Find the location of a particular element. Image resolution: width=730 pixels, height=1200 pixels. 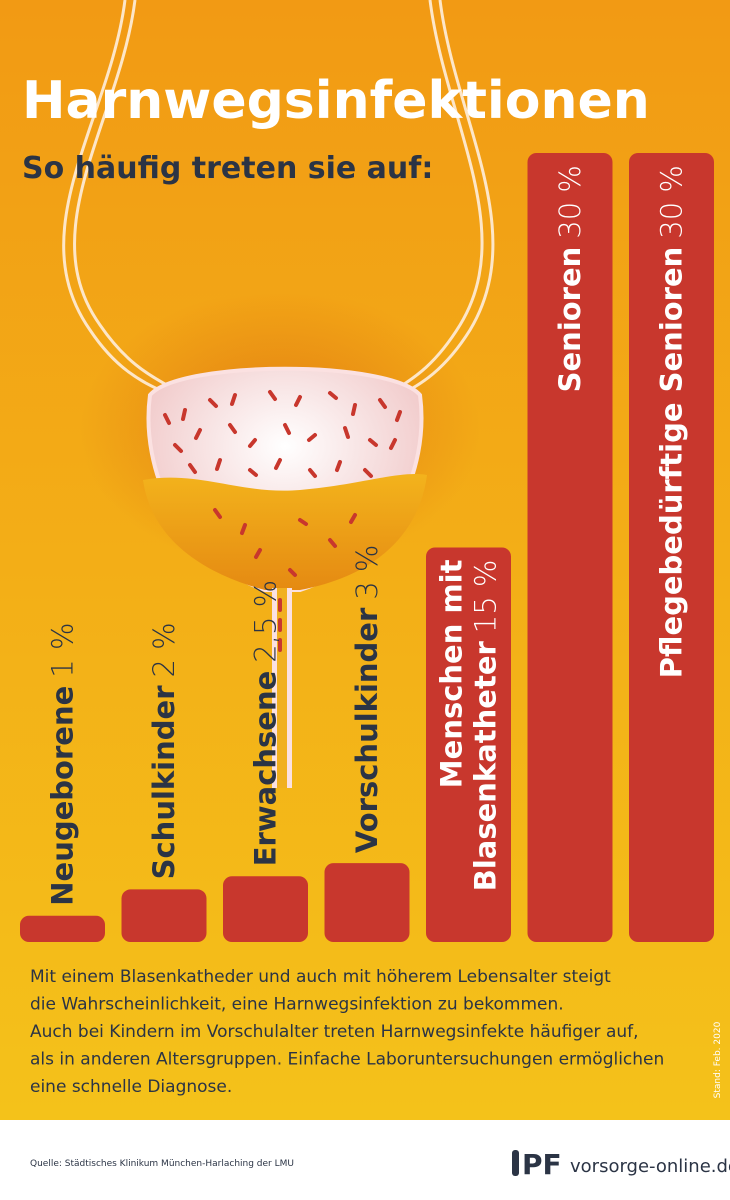

category-label: Menschen mit is located at coordinates (452, 673).